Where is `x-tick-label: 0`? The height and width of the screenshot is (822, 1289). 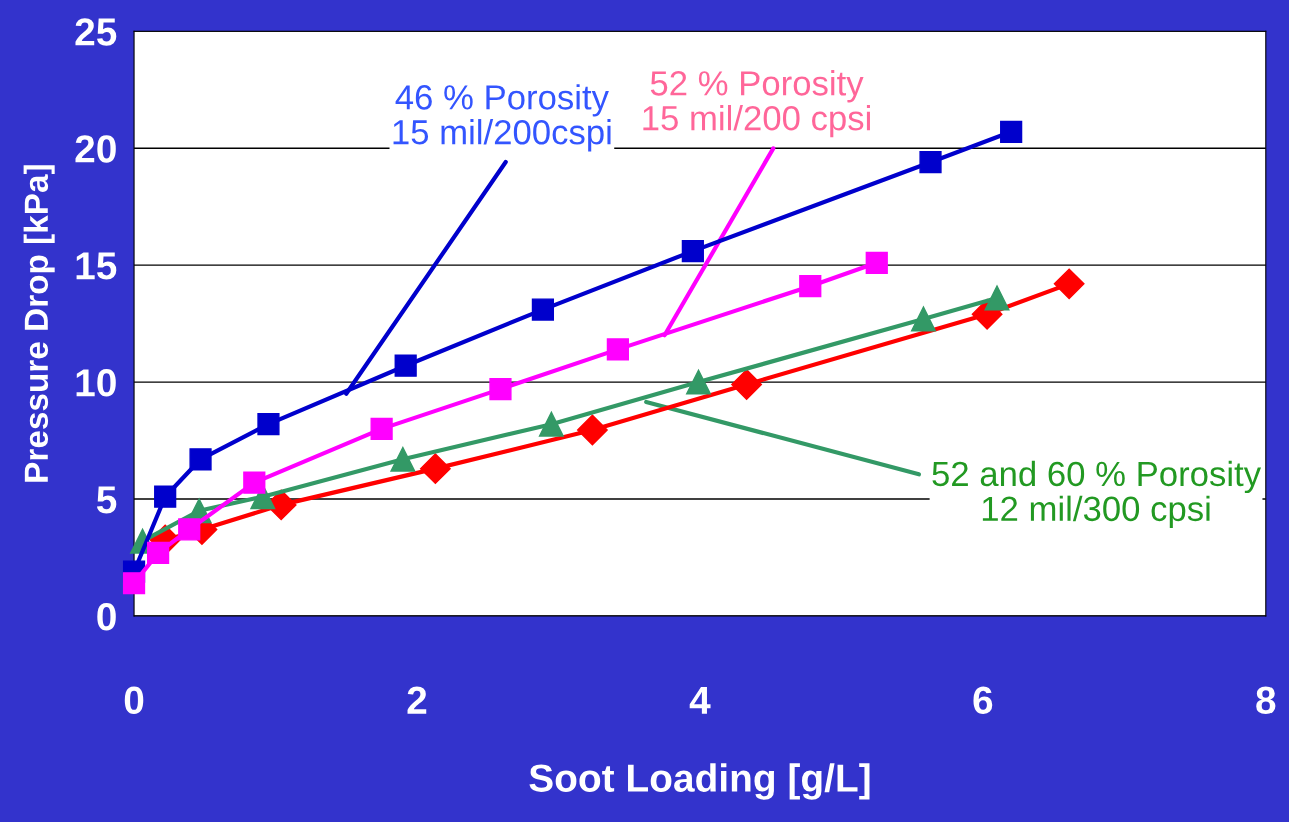 x-tick-label: 0 is located at coordinates (134, 700).